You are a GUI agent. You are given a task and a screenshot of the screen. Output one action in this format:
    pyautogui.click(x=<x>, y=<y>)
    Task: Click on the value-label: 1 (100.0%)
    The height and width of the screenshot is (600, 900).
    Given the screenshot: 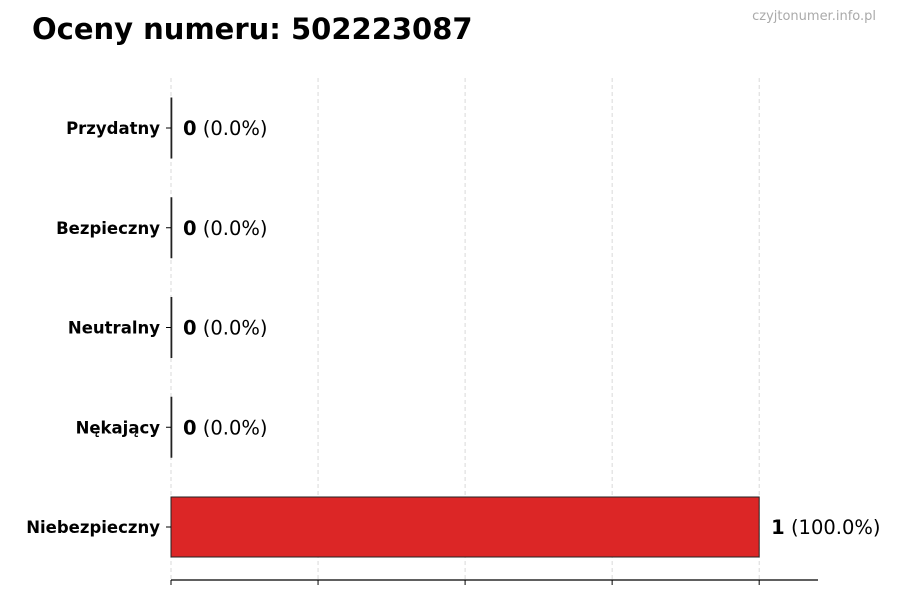 What is the action you would take?
    pyautogui.click(x=825, y=527)
    